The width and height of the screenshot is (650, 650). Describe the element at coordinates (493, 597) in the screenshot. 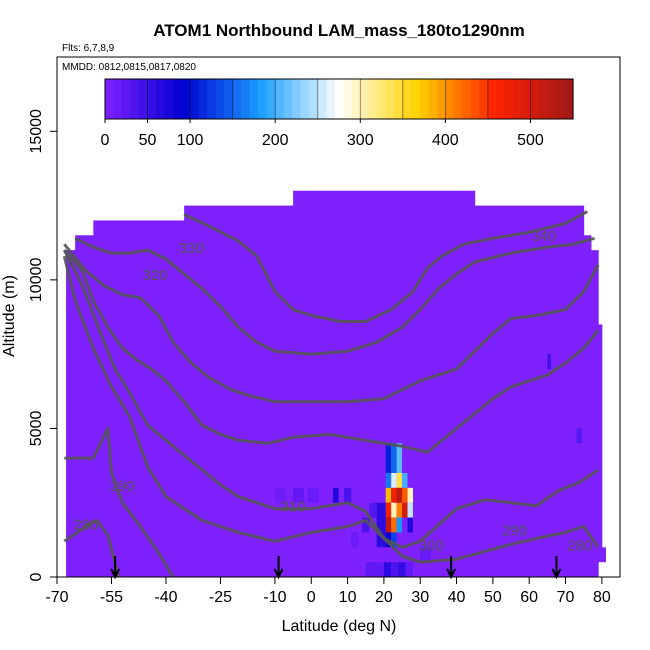

I see `x-tick-label-10: 50` at that location.